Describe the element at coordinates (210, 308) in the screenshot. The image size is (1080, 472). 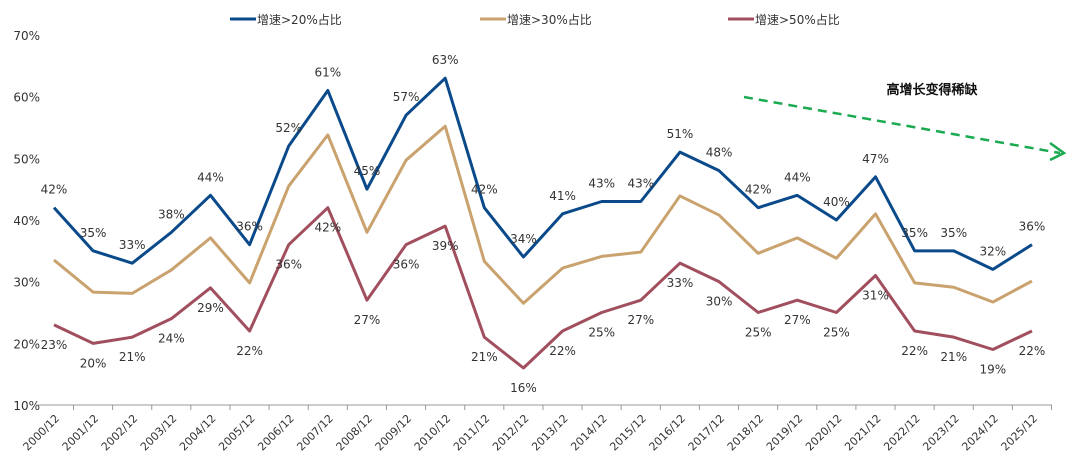
I see `data-label: 29%` at that location.